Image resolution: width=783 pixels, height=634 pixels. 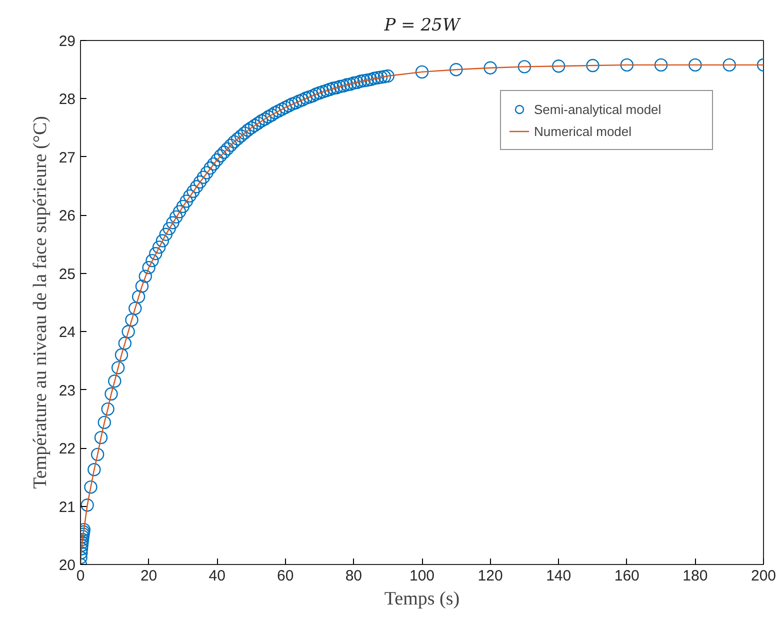 What do you see at coordinates (67, 99) in the screenshot?
I see `y-tick-label: 28` at bounding box center [67, 99].